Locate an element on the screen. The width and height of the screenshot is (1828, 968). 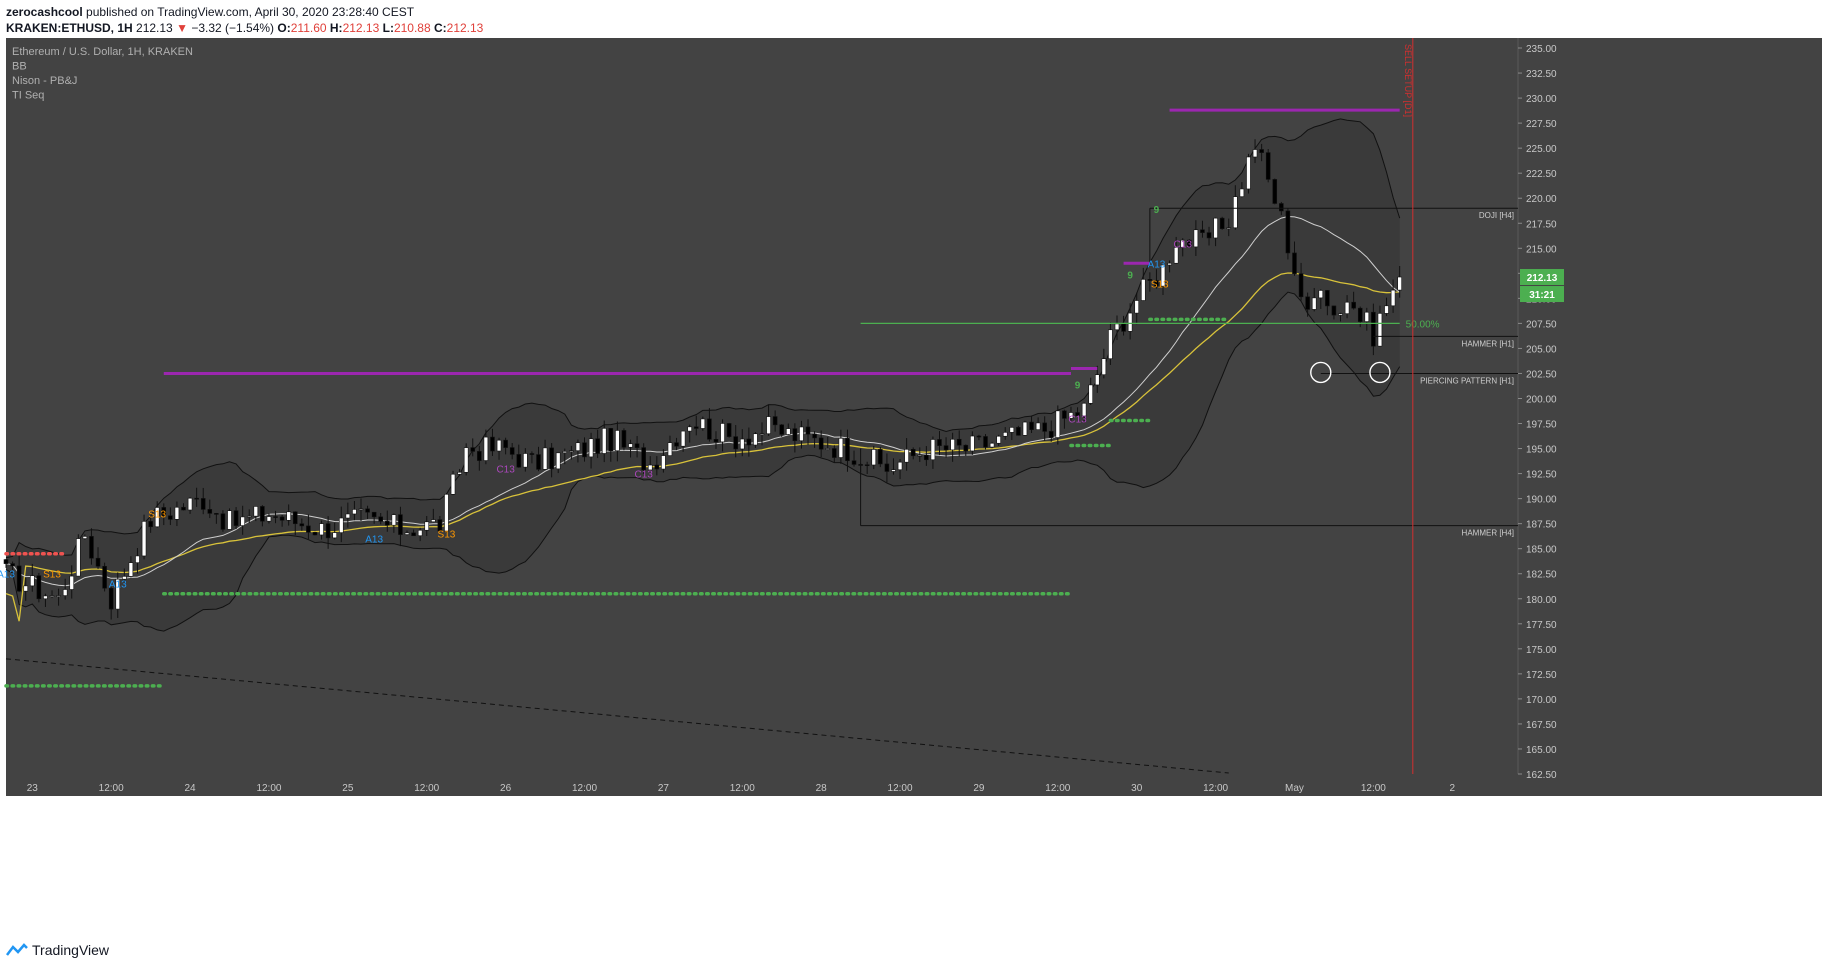
seq-annotation: S13 is located at coordinates (447, 535).